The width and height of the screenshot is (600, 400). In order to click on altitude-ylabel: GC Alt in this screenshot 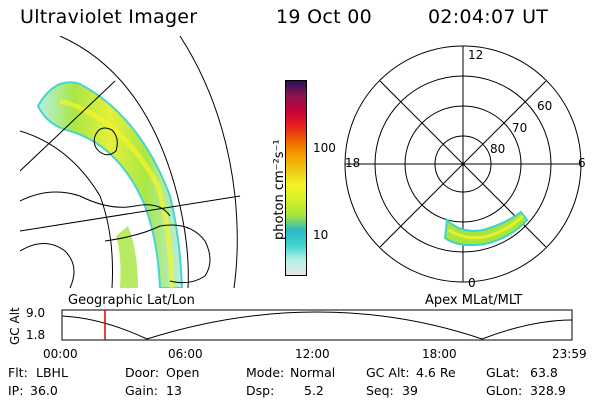, I will do `click(15, 326)`.